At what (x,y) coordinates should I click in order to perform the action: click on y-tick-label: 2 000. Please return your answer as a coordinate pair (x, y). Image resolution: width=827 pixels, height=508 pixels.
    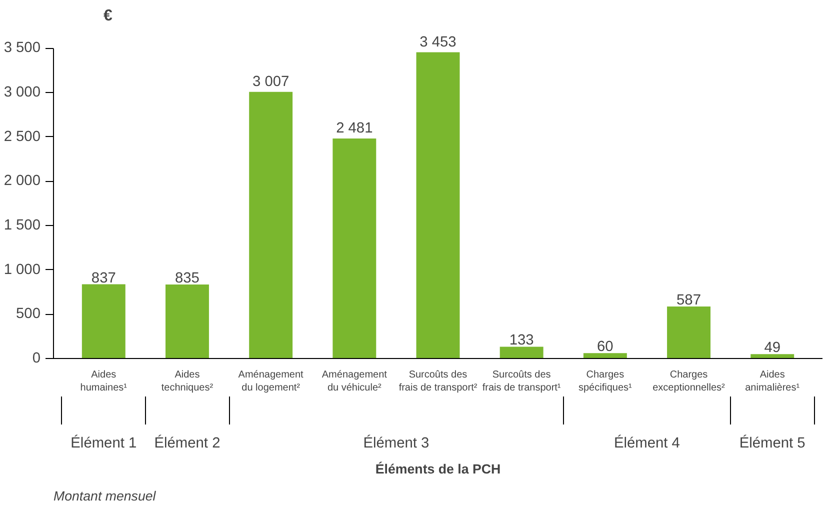
    Looking at the image, I should click on (22, 181).